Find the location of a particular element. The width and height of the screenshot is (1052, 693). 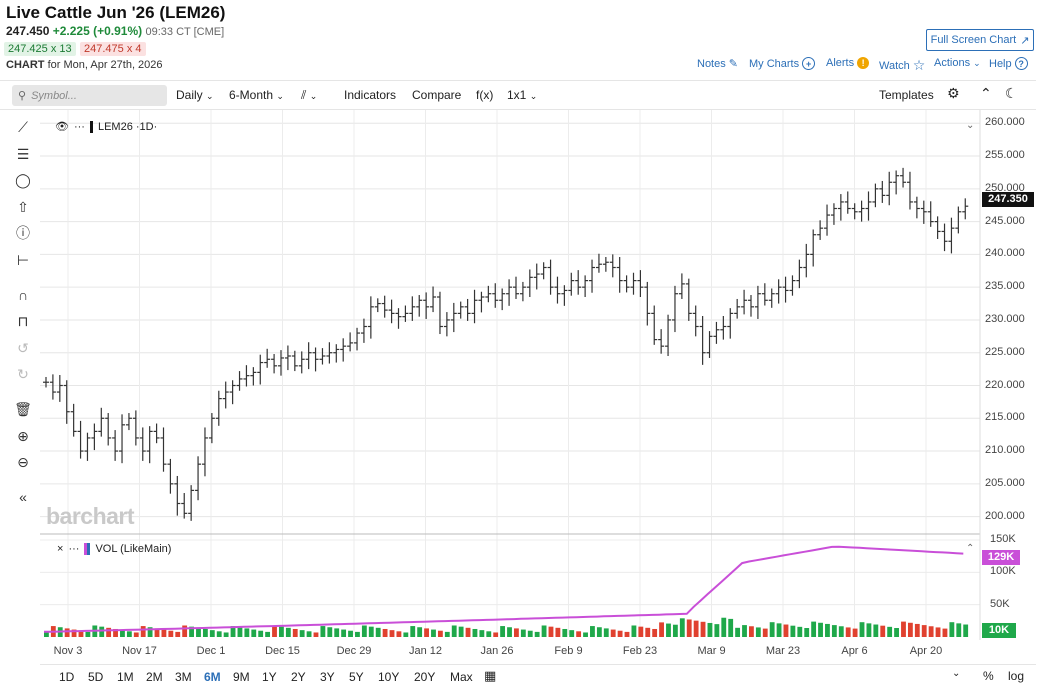

log-toggle: log is located at coordinates (1016, 676).